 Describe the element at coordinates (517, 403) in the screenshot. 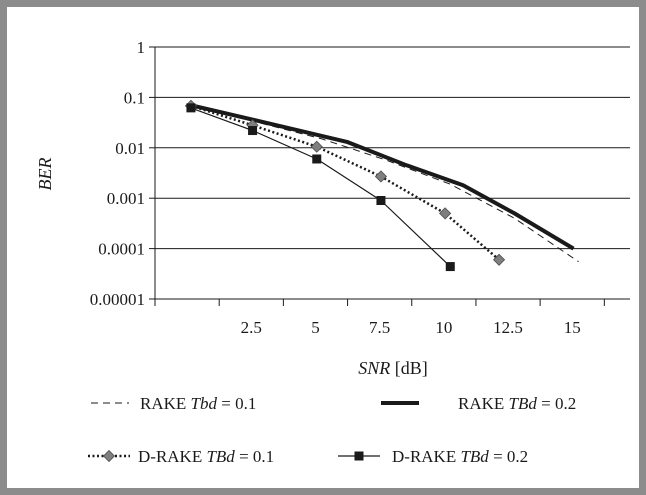

I see `legend-label-rake-tbd-0-2: RAKE TBd = 0.2` at that location.